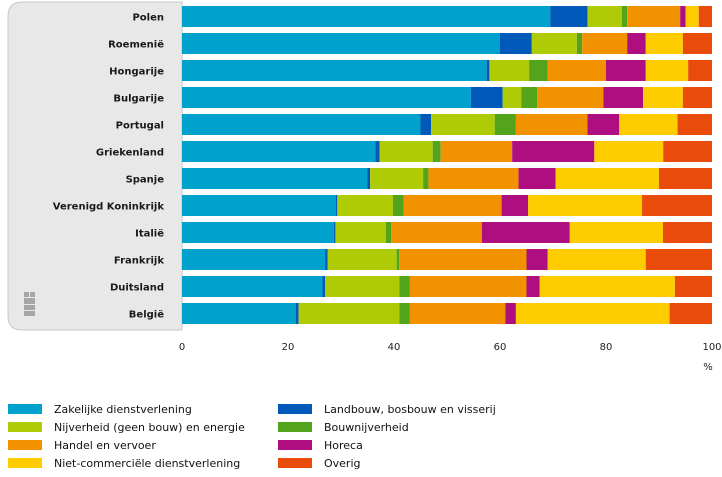  I want to click on bar-segment-polen-nijverheid-geen-bouw-en-energie, so click(604, 16).